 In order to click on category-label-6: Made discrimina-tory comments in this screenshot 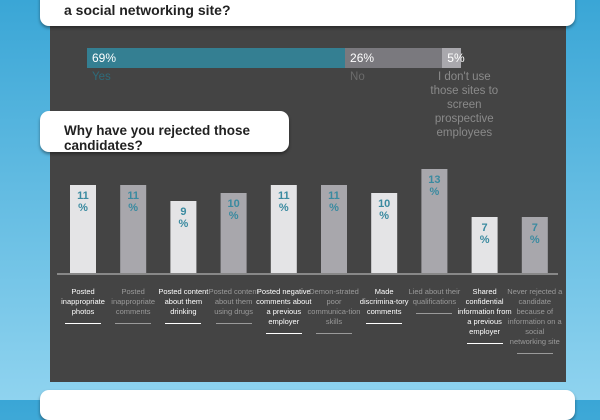, I will do `click(384, 301)`.